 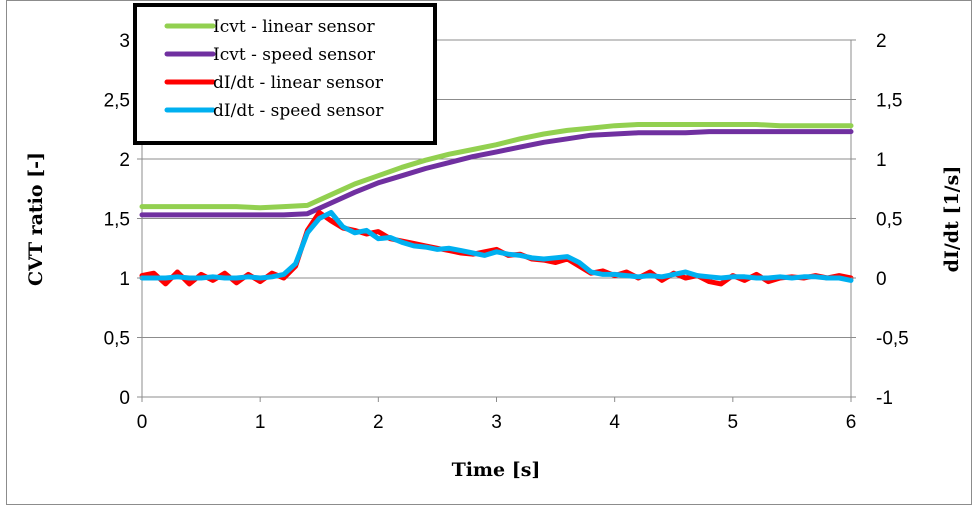 What do you see at coordinates (496, 470) in the screenshot?
I see `x-axis-title: Time [s]` at bounding box center [496, 470].